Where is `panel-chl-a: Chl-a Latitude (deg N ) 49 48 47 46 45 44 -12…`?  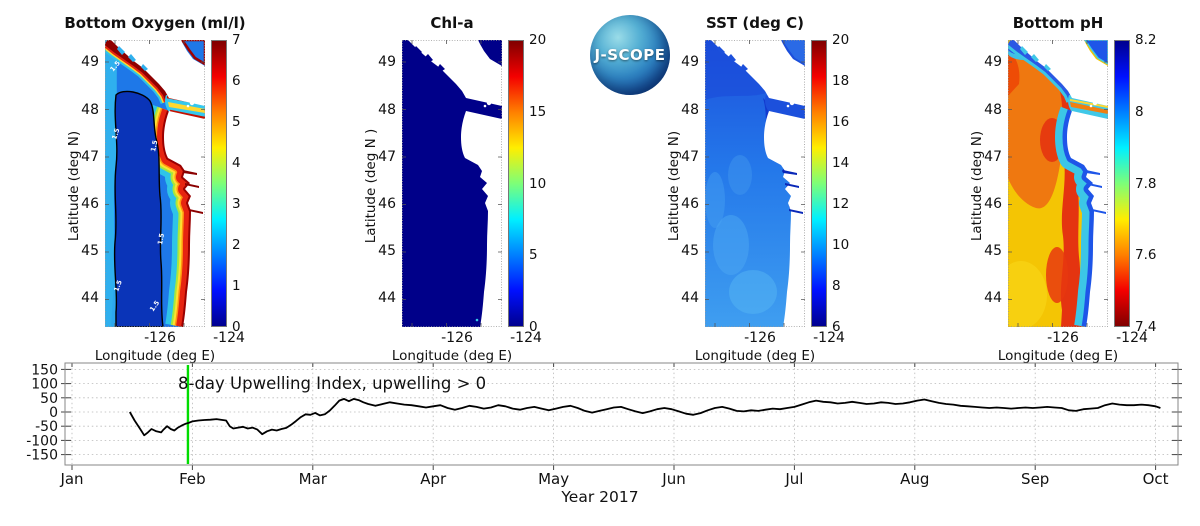 panel-chl-a: Chl-a Latitude (deg N ) 49 48 47 46 45 44 -12… is located at coordinates (472, 190).